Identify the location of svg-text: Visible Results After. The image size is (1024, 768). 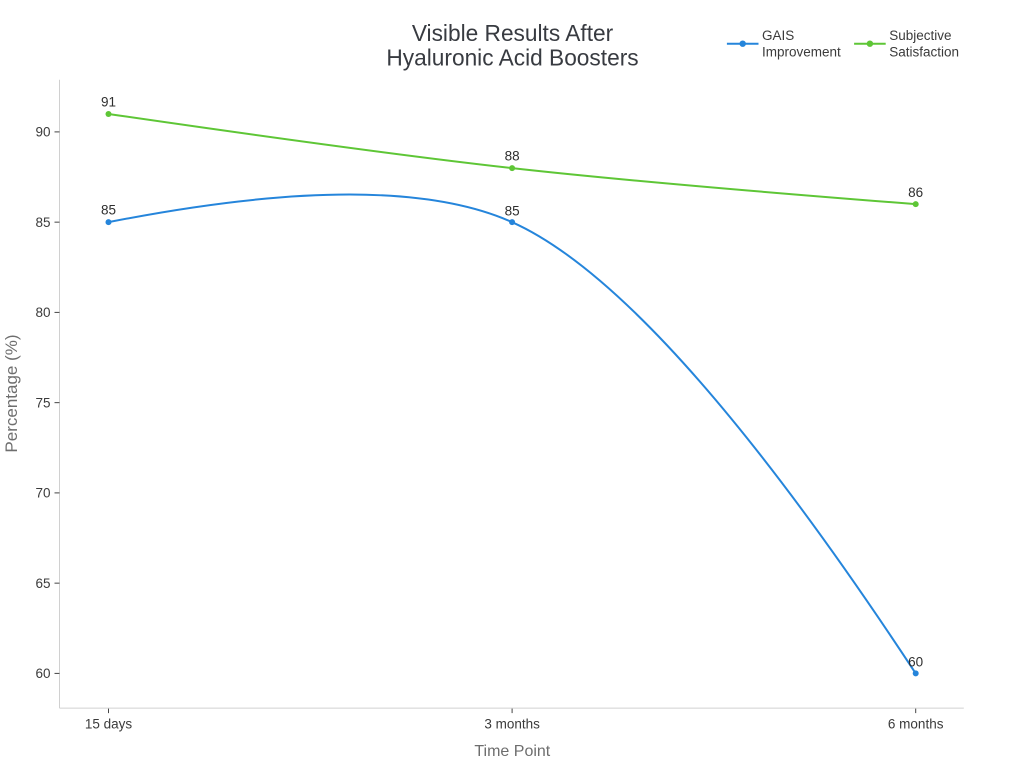
(513, 33).